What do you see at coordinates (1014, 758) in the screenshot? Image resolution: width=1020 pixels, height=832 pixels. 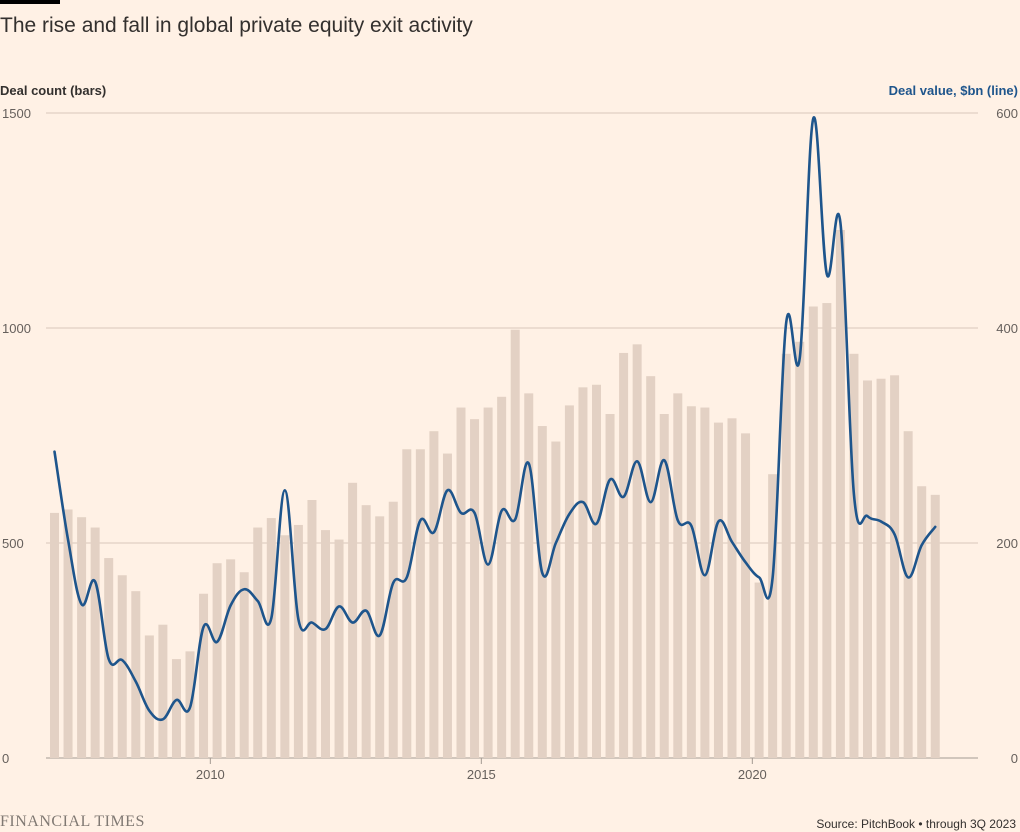 I see `right-tick-label: 0` at bounding box center [1014, 758].